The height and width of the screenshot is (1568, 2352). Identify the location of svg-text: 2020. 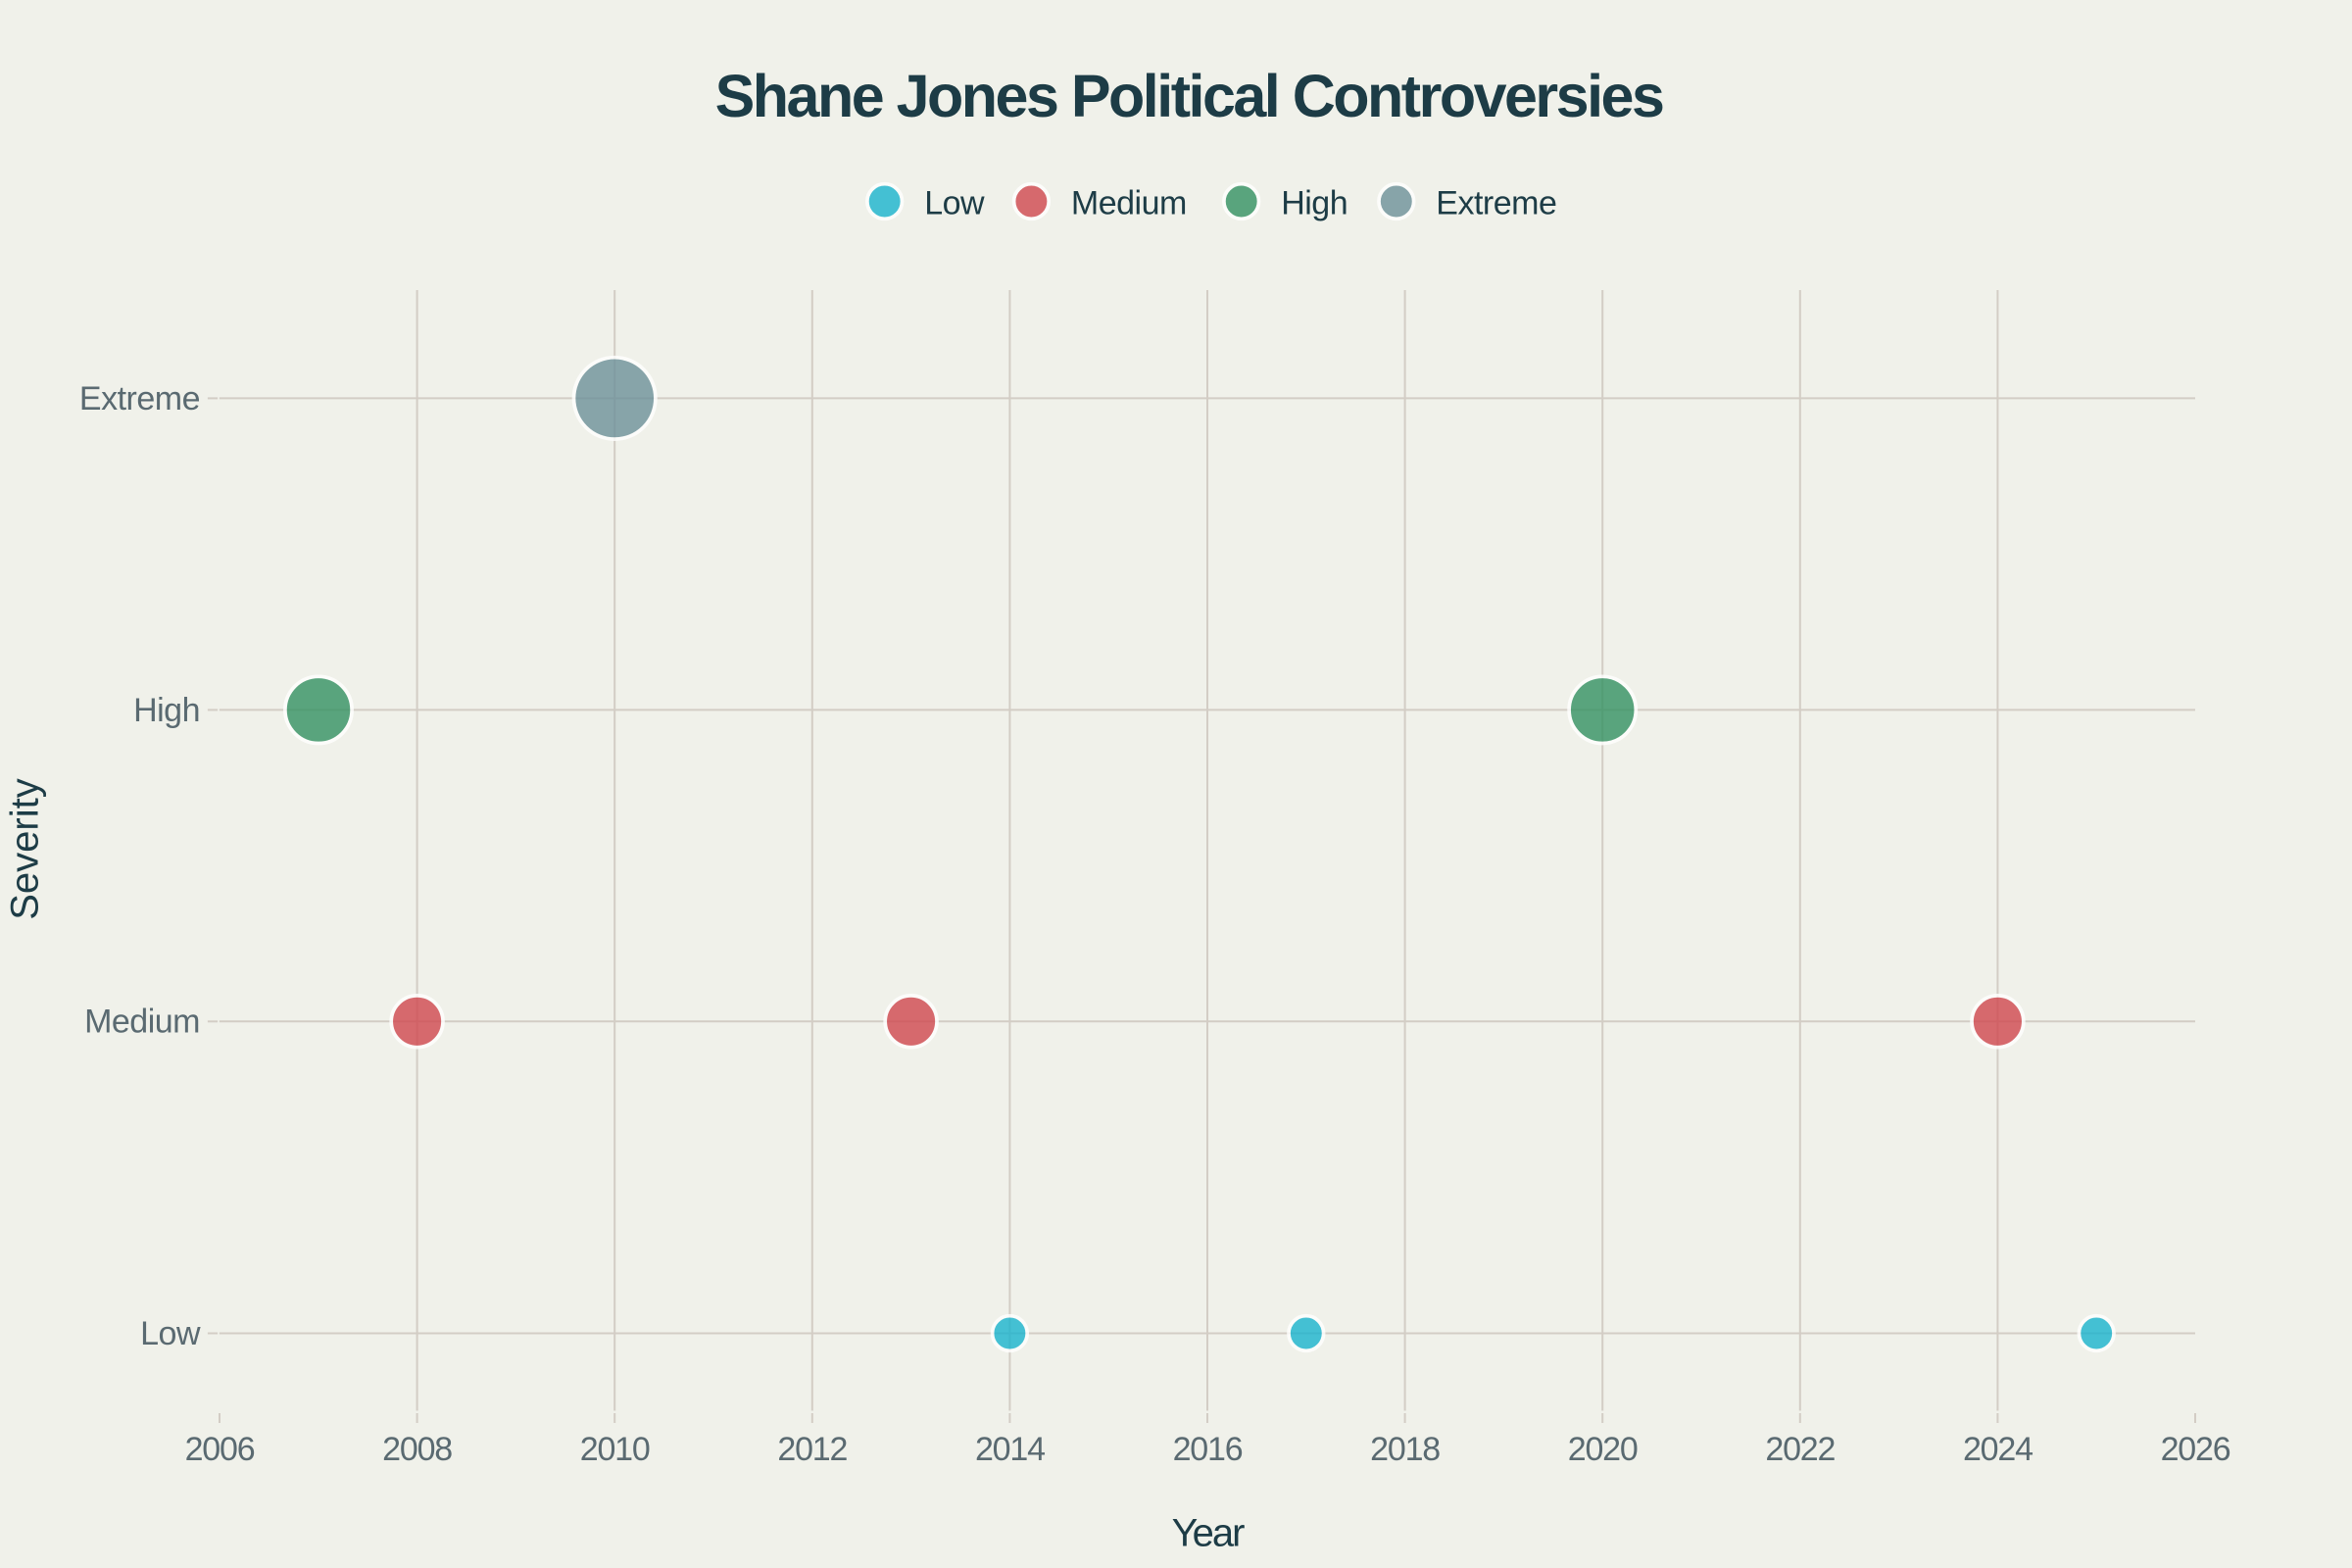
(1603, 1449).